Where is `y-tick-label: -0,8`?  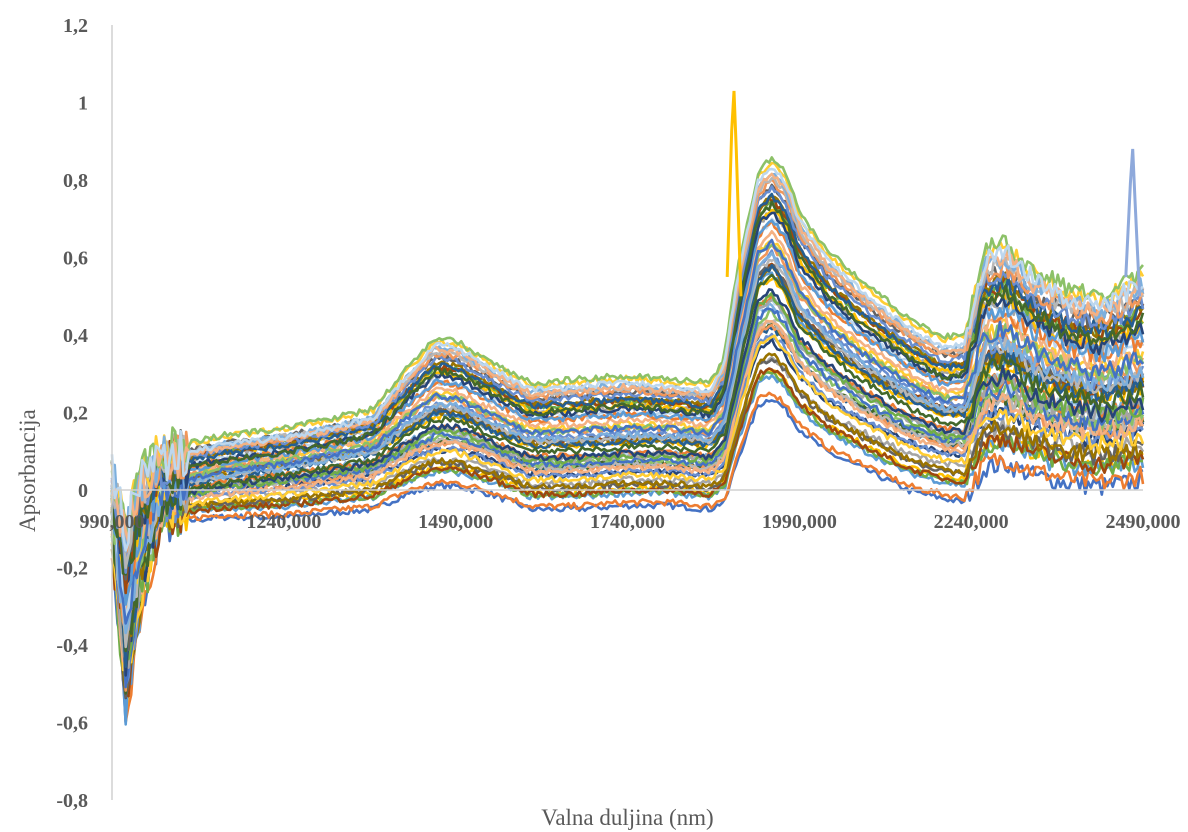 y-tick-label: -0,8 is located at coordinates (72, 801).